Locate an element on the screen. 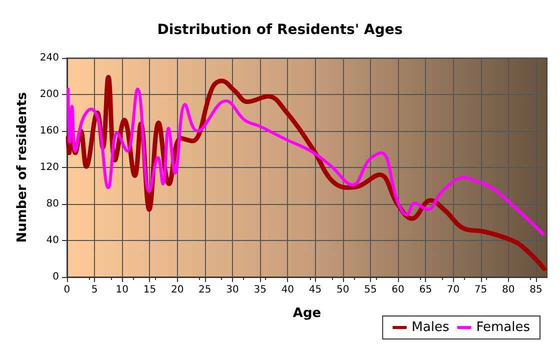  x-tick-label: 20 is located at coordinates (177, 290).